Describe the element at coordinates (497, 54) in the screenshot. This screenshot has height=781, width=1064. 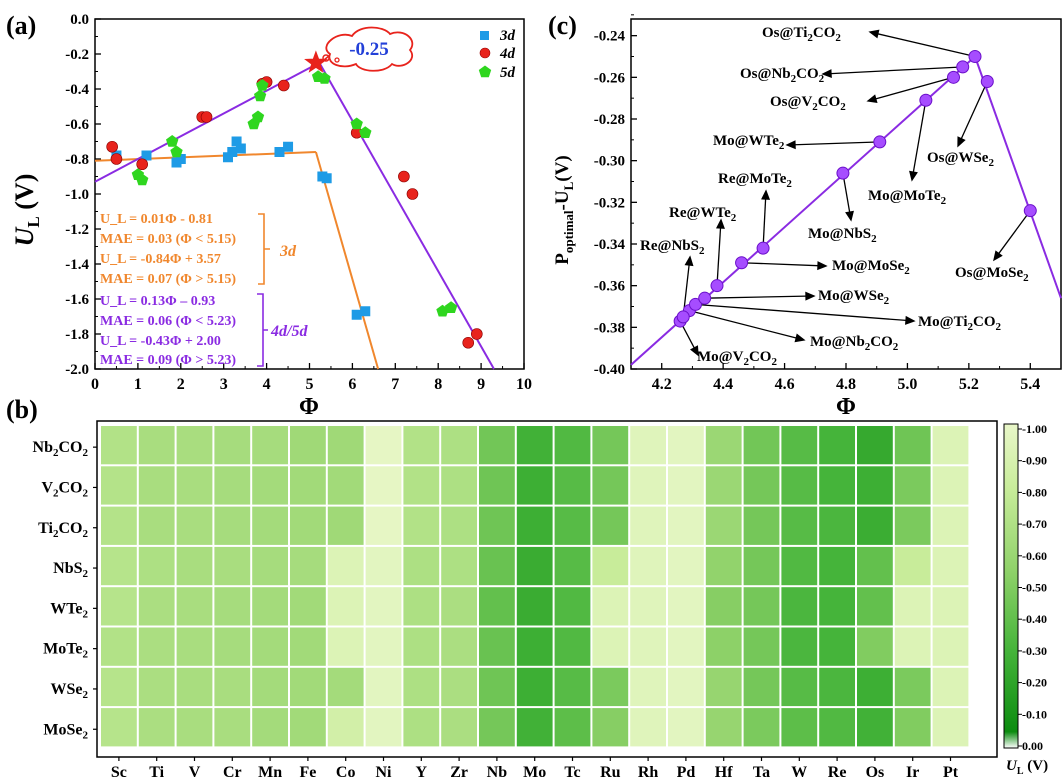
I see `panel-a-legend: 3d 4d 5d` at that location.